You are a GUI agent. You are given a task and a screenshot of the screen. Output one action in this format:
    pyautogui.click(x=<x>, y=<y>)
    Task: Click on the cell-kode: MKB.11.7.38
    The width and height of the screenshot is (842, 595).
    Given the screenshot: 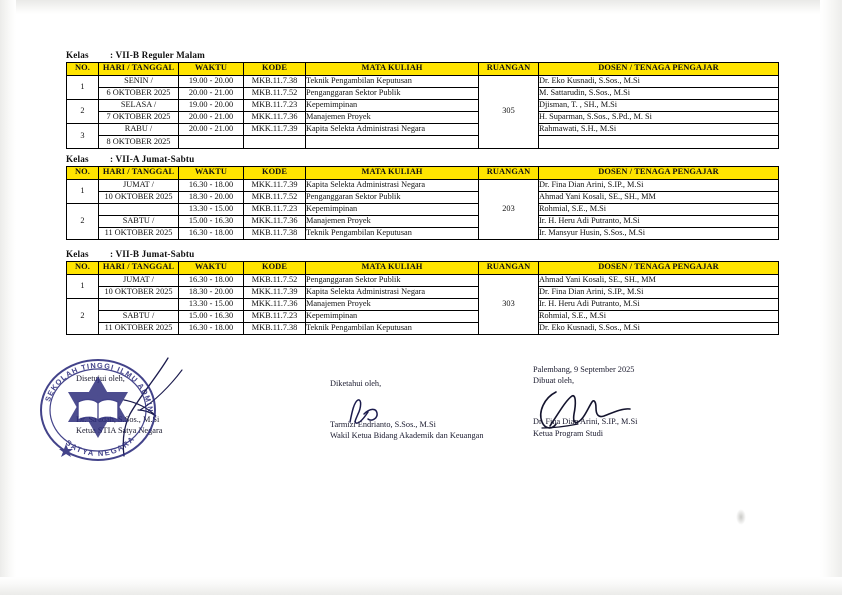 What is the action you would take?
    pyautogui.click(x=274, y=329)
    